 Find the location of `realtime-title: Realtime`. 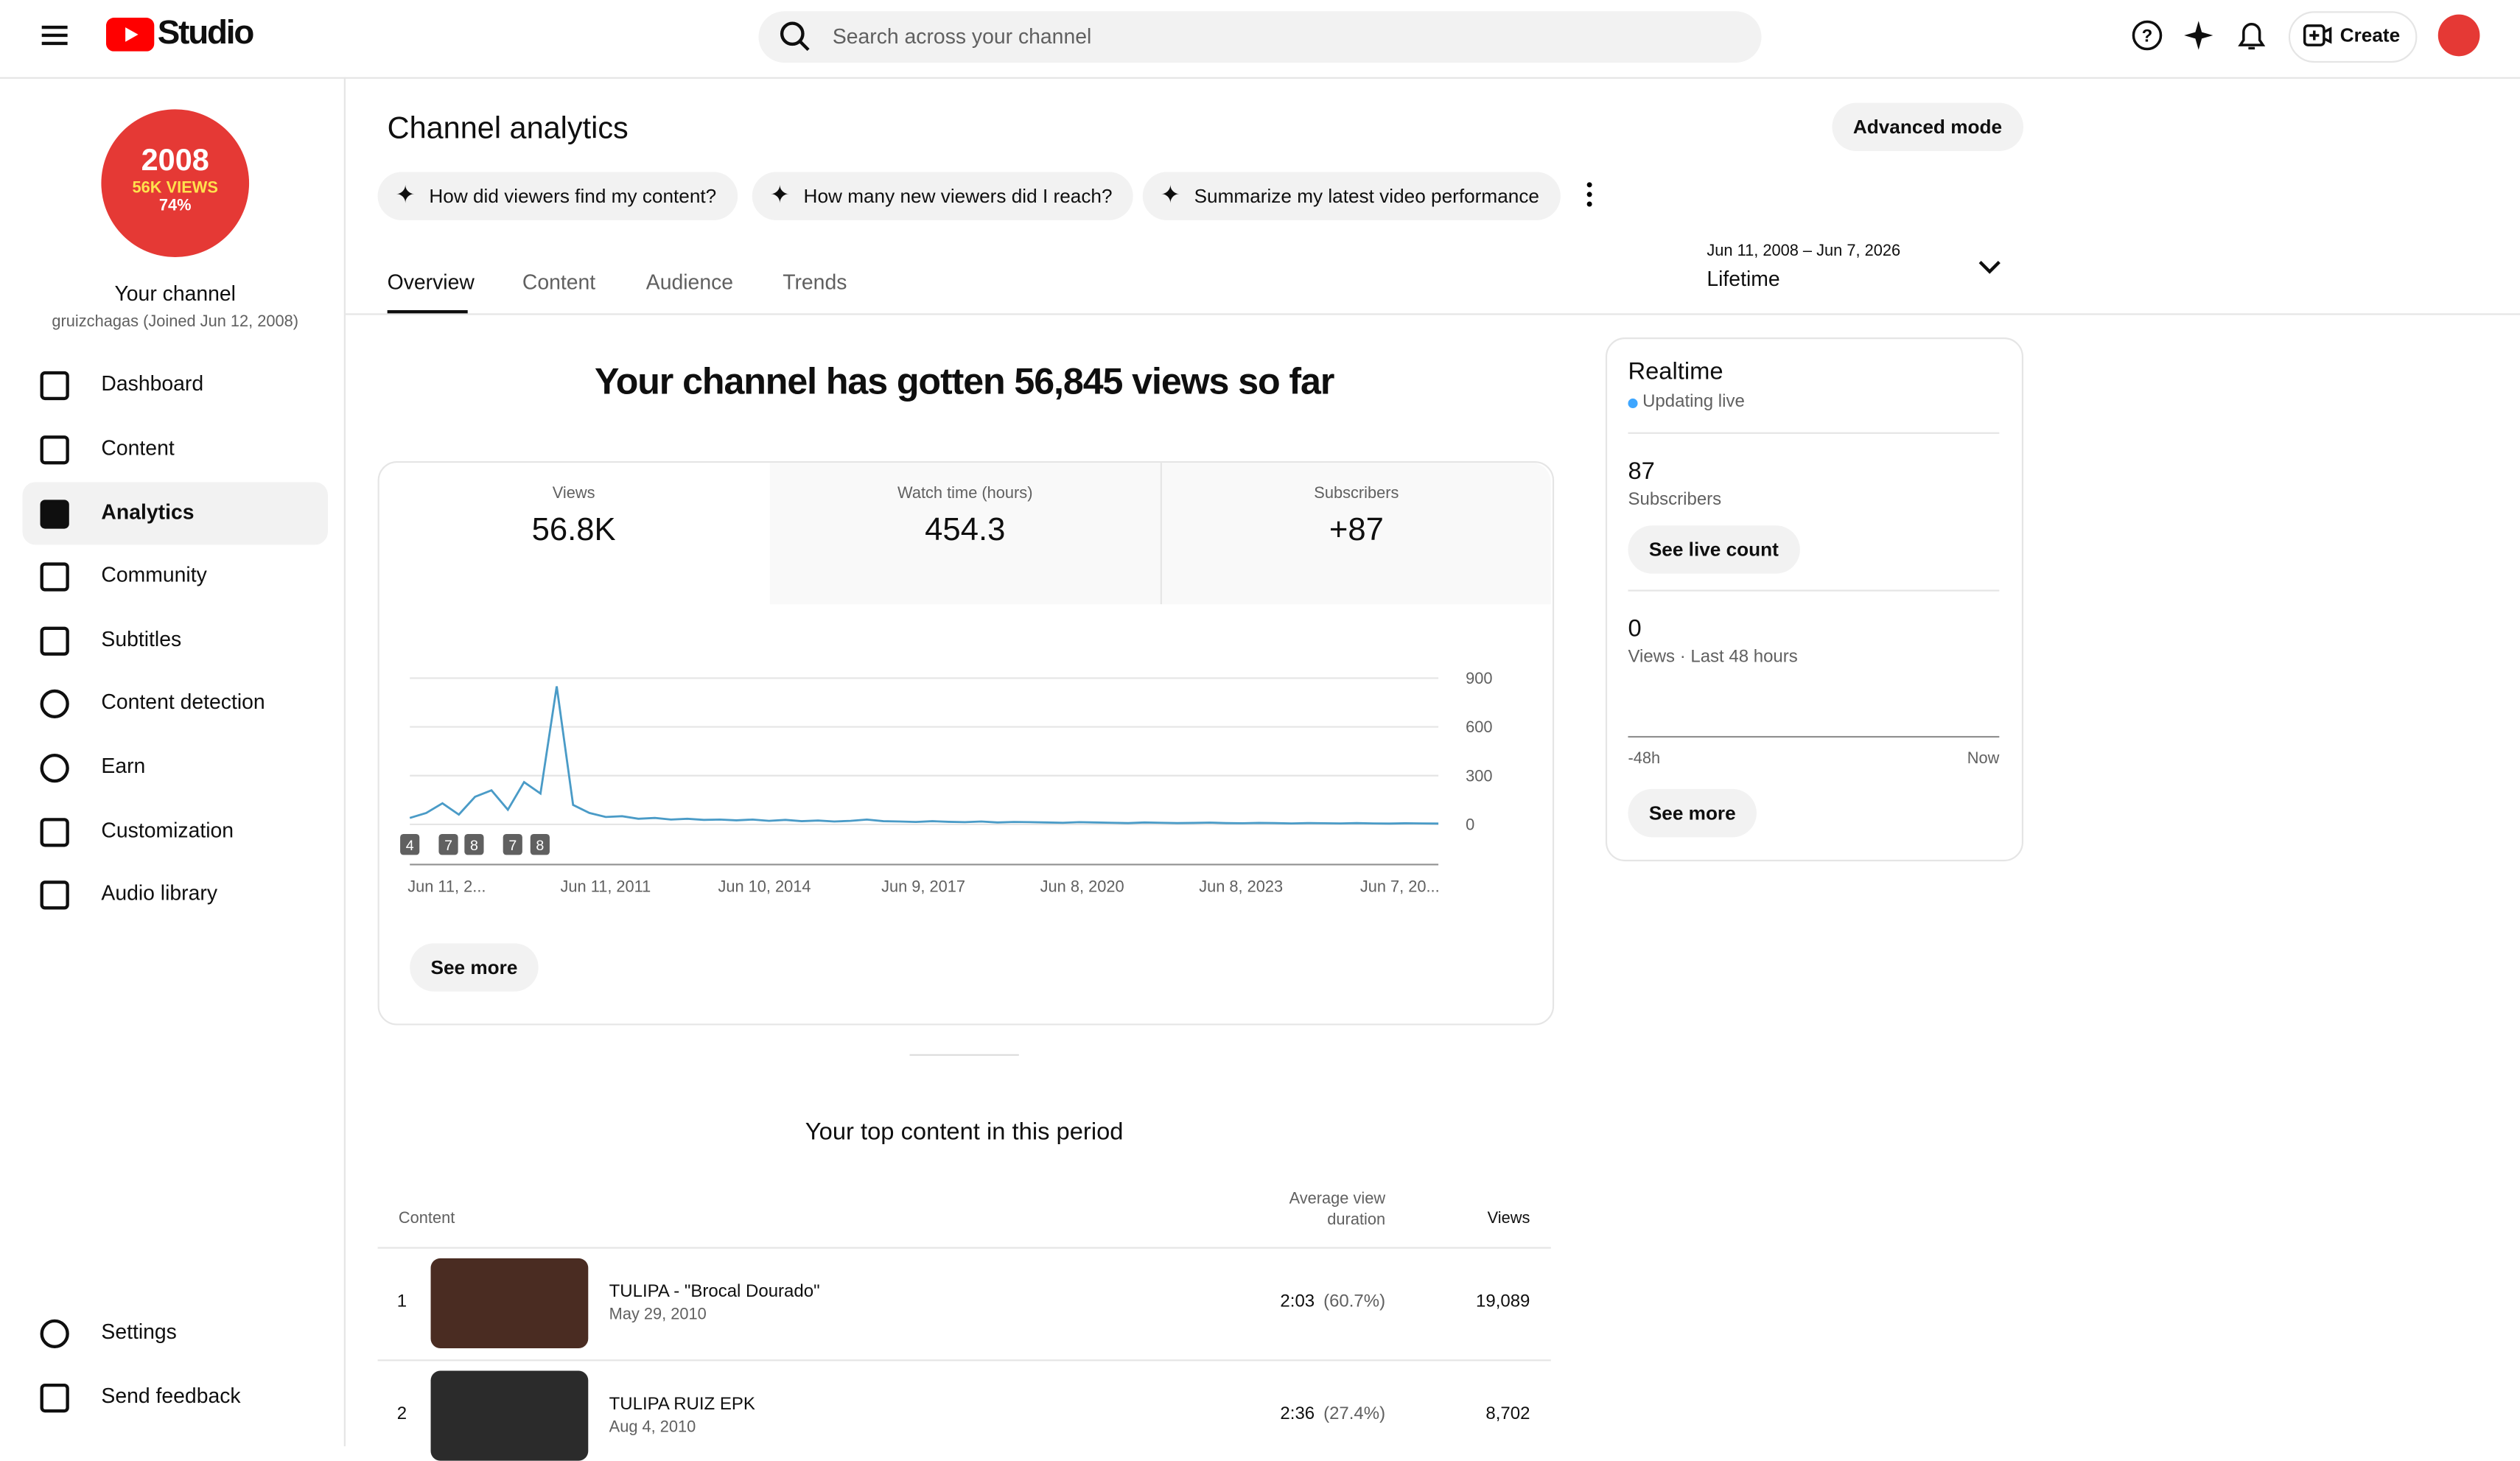

realtime-title: Realtime is located at coordinates (1675, 372).